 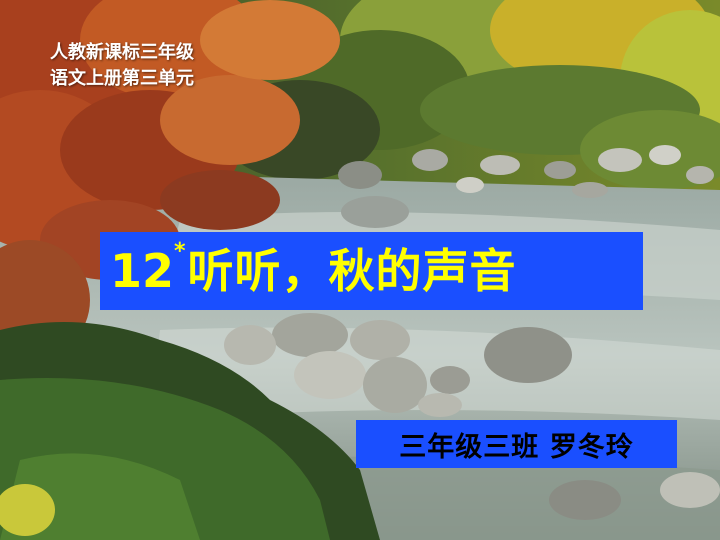 I want to click on series-label-line-2: 语文上册第三单元, so click(x=122, y=78).